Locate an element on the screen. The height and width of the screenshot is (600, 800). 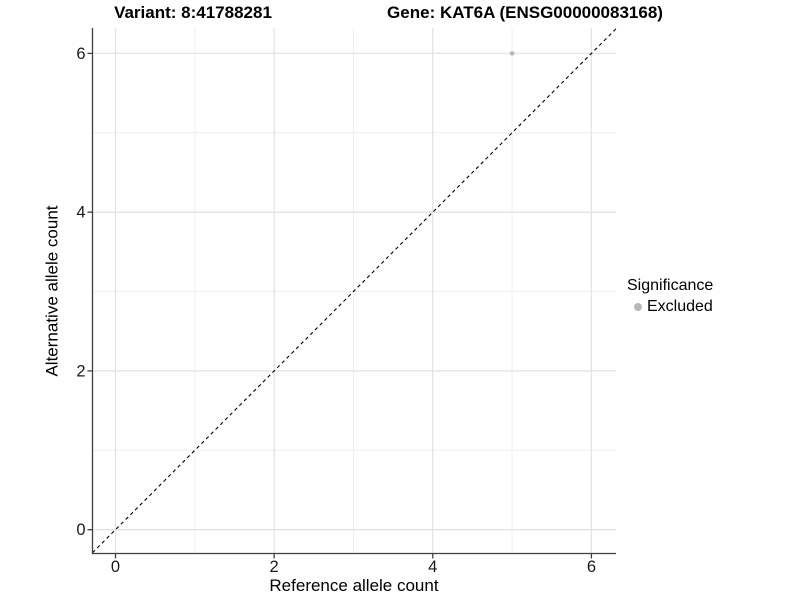
x-tick-label: 2 is located at coordinates (274, 567).